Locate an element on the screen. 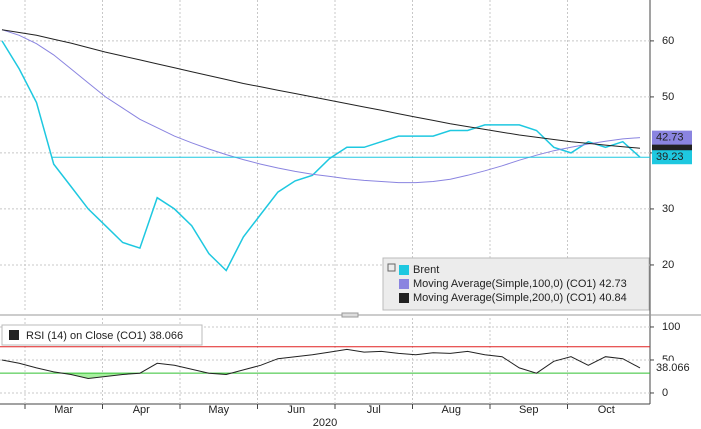 This screenshot has height=429, width=701. x-tick-label: Sep is located at coordinates (529, 410).